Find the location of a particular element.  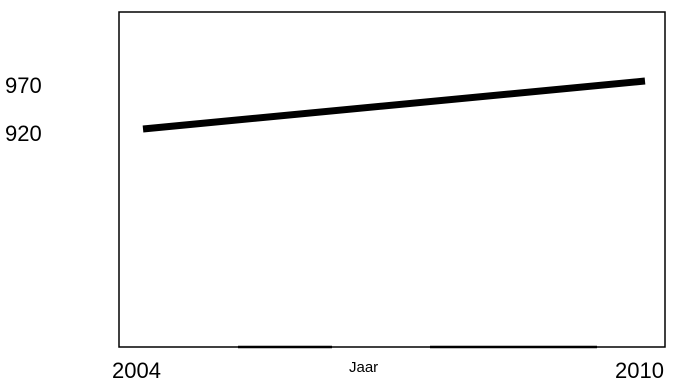

x-tick-label: 2010 is located at coordinates (639, 370).